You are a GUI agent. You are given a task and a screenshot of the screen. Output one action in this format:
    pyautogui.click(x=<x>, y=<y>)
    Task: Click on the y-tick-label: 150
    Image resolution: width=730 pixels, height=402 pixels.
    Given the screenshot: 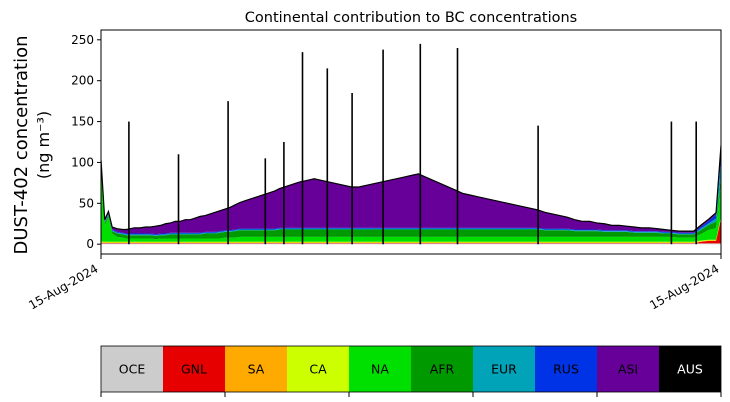 What is the action you would take?
    pyautogui.click(x=82, y=122)
    